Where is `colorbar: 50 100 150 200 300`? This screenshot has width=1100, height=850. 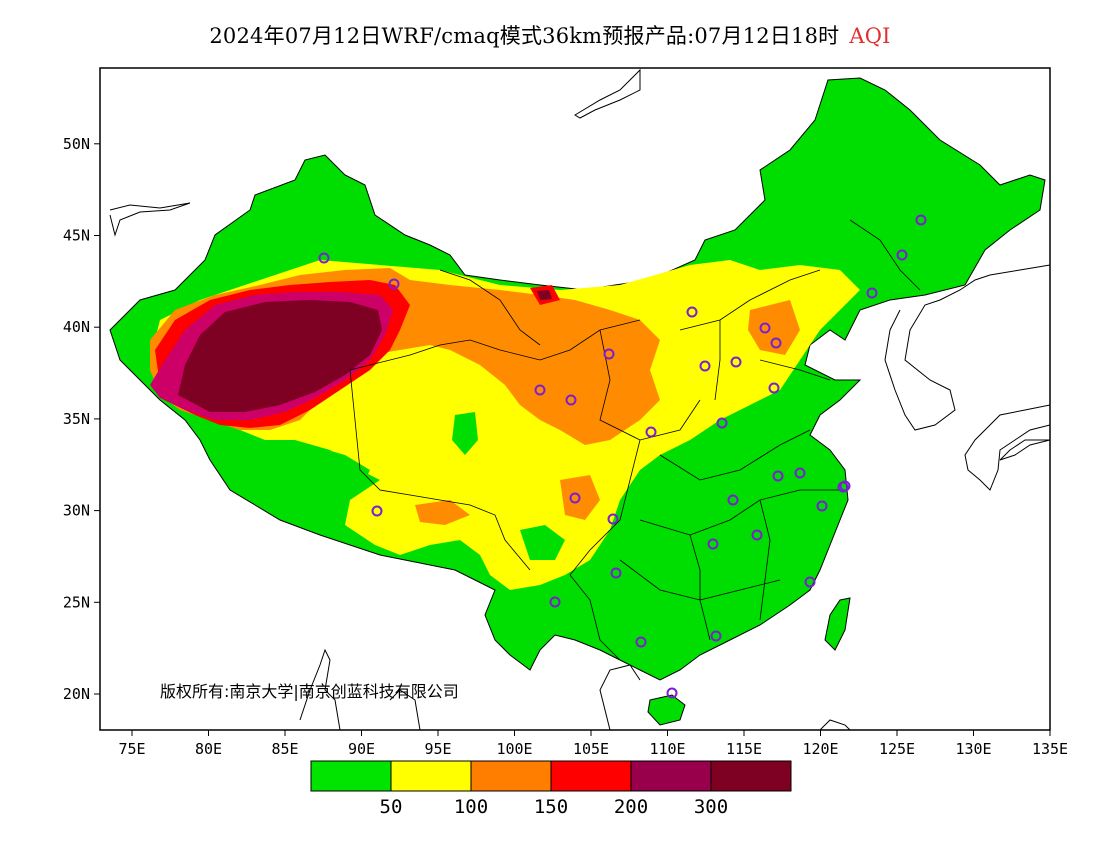 colorbar: 50 100 150 200 300 is located at coordinates (551, 789).